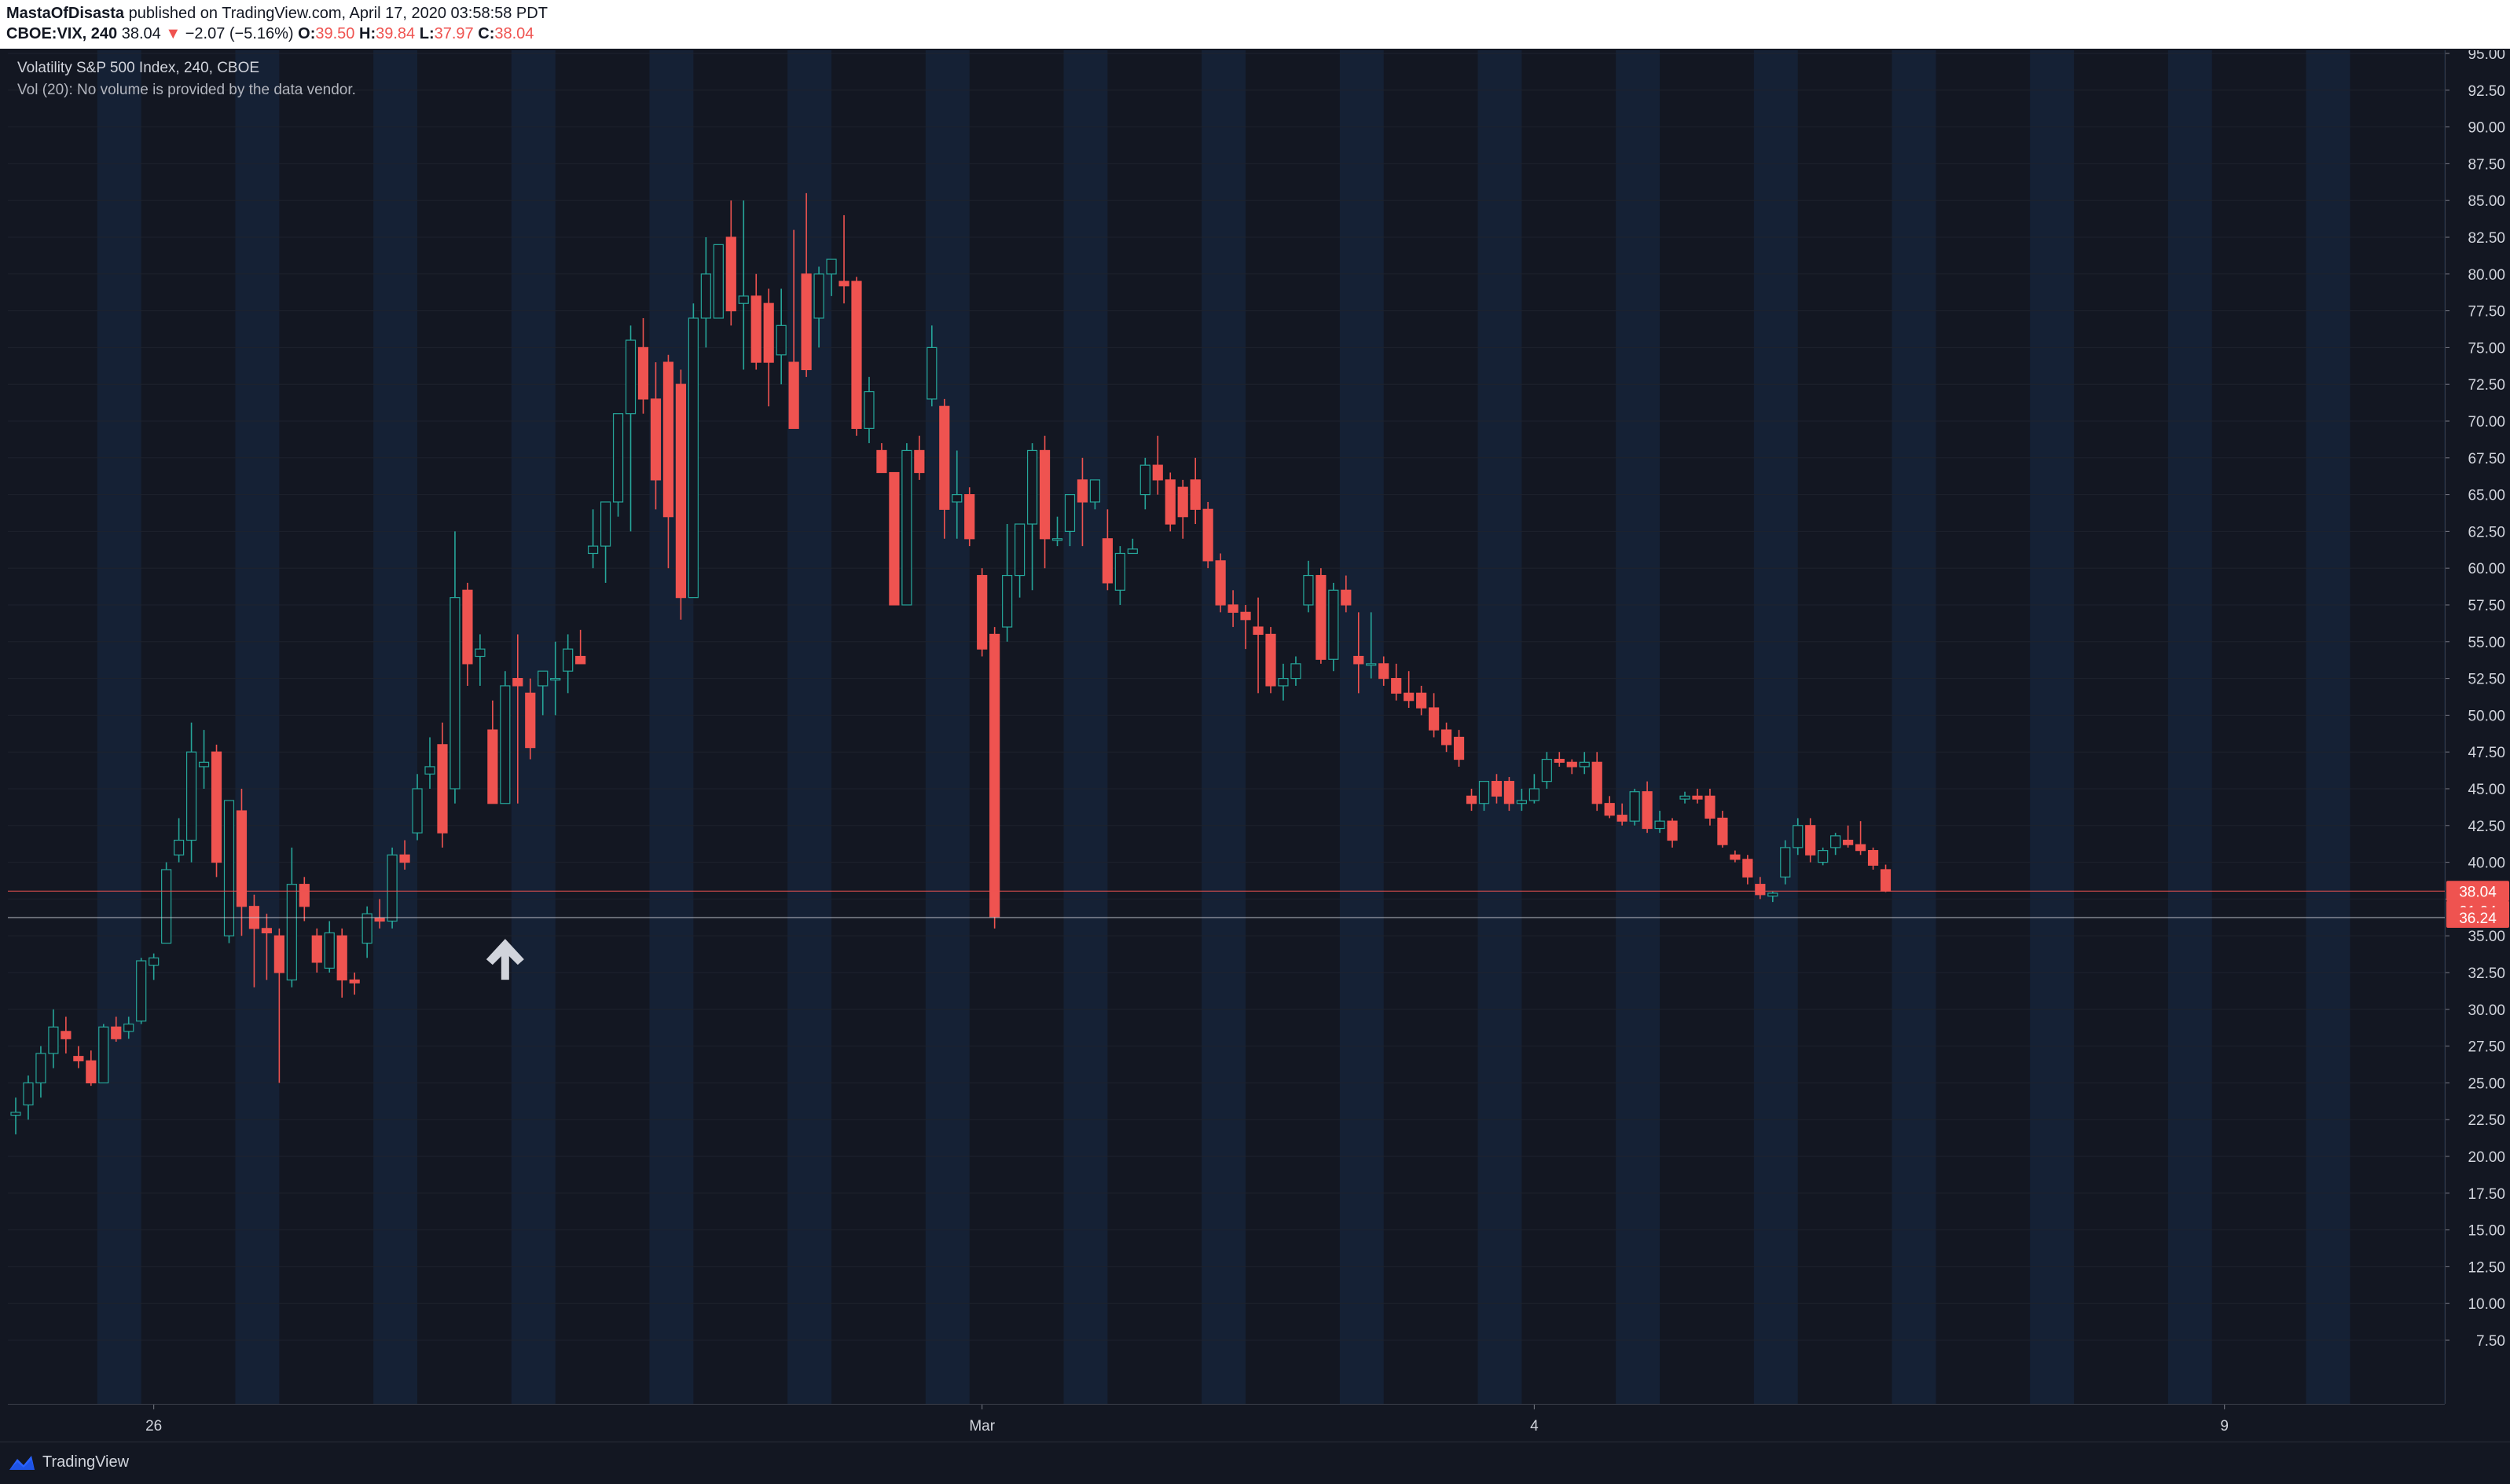 The width and height of the screenshot is (2510, 1484). Describe the element at coordinates (2486, 937) in the screenshot. I see `price-tick-label: 35.00` at that location.